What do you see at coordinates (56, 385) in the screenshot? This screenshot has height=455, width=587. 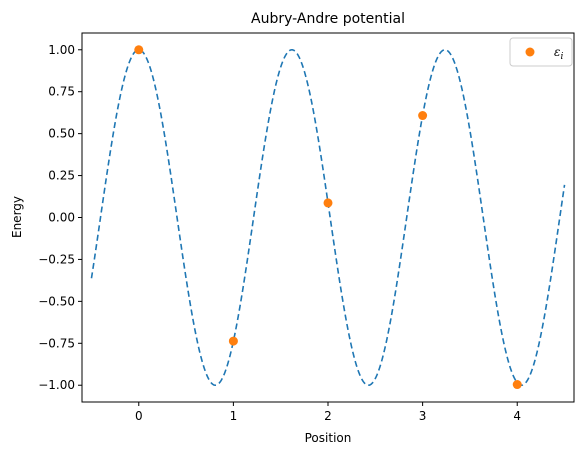 I see `y-tick-label: −1.00` at bounding box center [56, 385].